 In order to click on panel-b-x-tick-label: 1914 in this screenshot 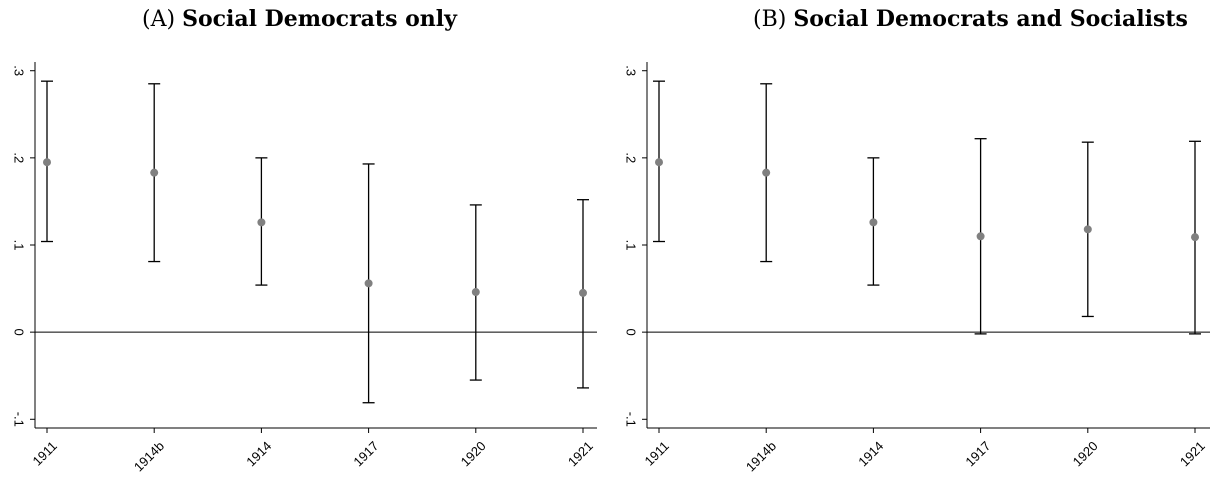, I will do `click(870, 453)`.